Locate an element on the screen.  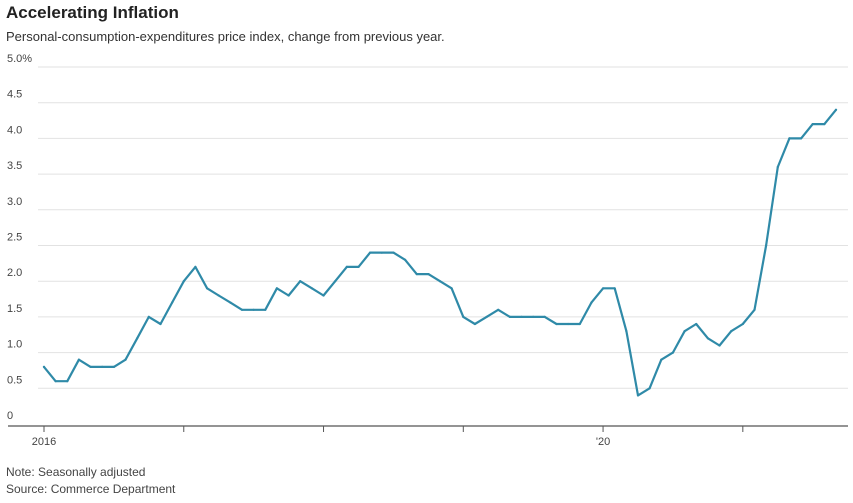
y-tick-label: 3.5 is located at coordinates (14, 166).